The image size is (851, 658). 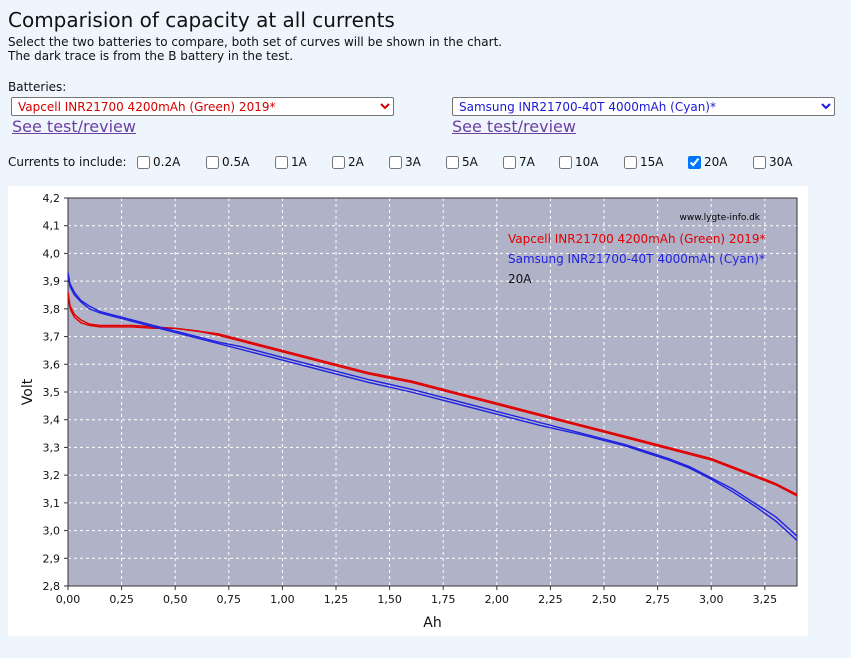 I want to click on battery-a-select: Vapcell INR21700 4200mAh (Green) 2019*, so click(x=202, y=106).